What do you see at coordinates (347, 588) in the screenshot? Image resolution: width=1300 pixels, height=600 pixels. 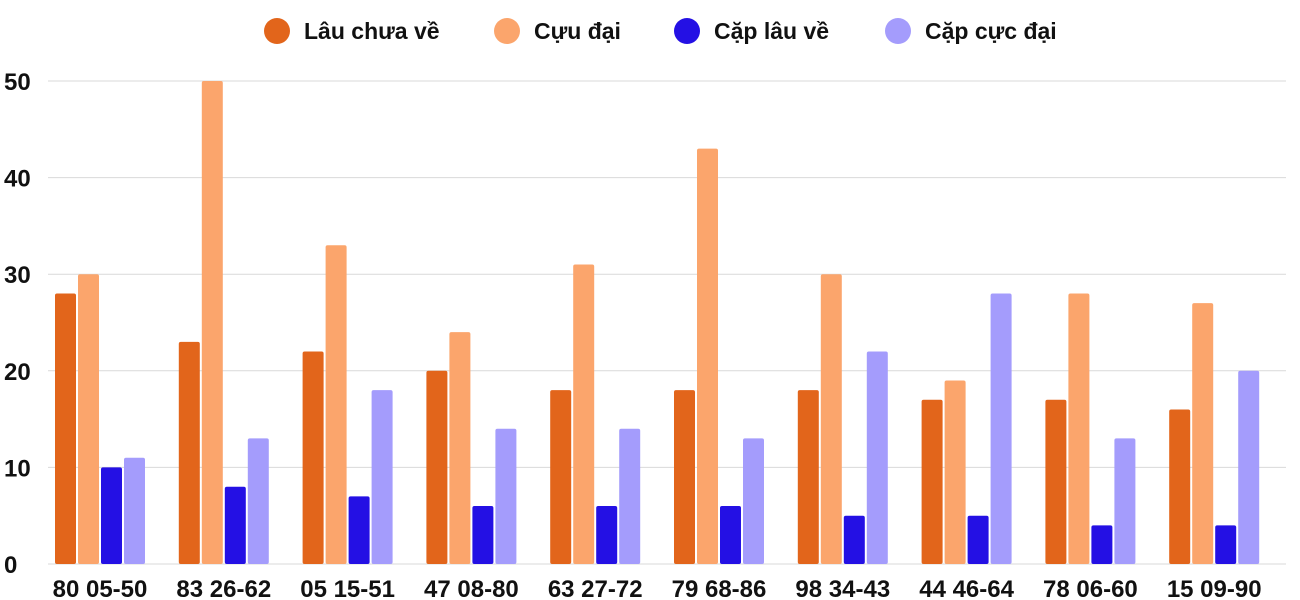 I see `x-tick-label: 05 15-51` at bounding box center [347, 588].